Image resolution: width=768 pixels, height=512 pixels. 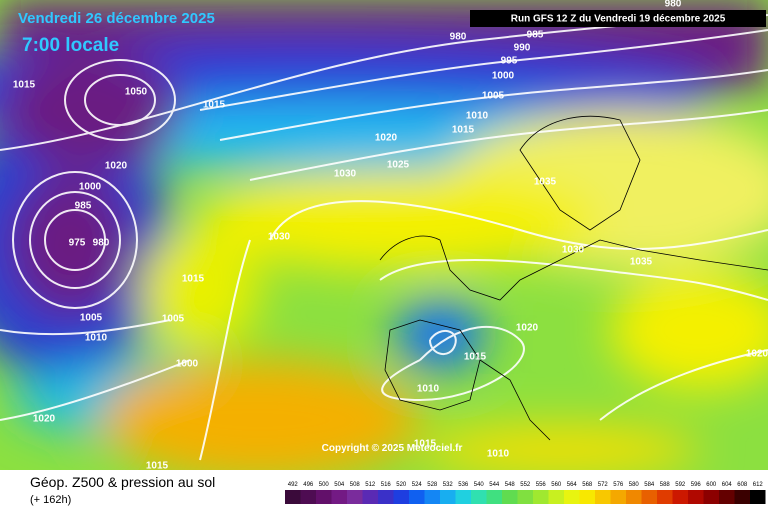 I want to click on legend-label: 492, so click(x=293, y=485).